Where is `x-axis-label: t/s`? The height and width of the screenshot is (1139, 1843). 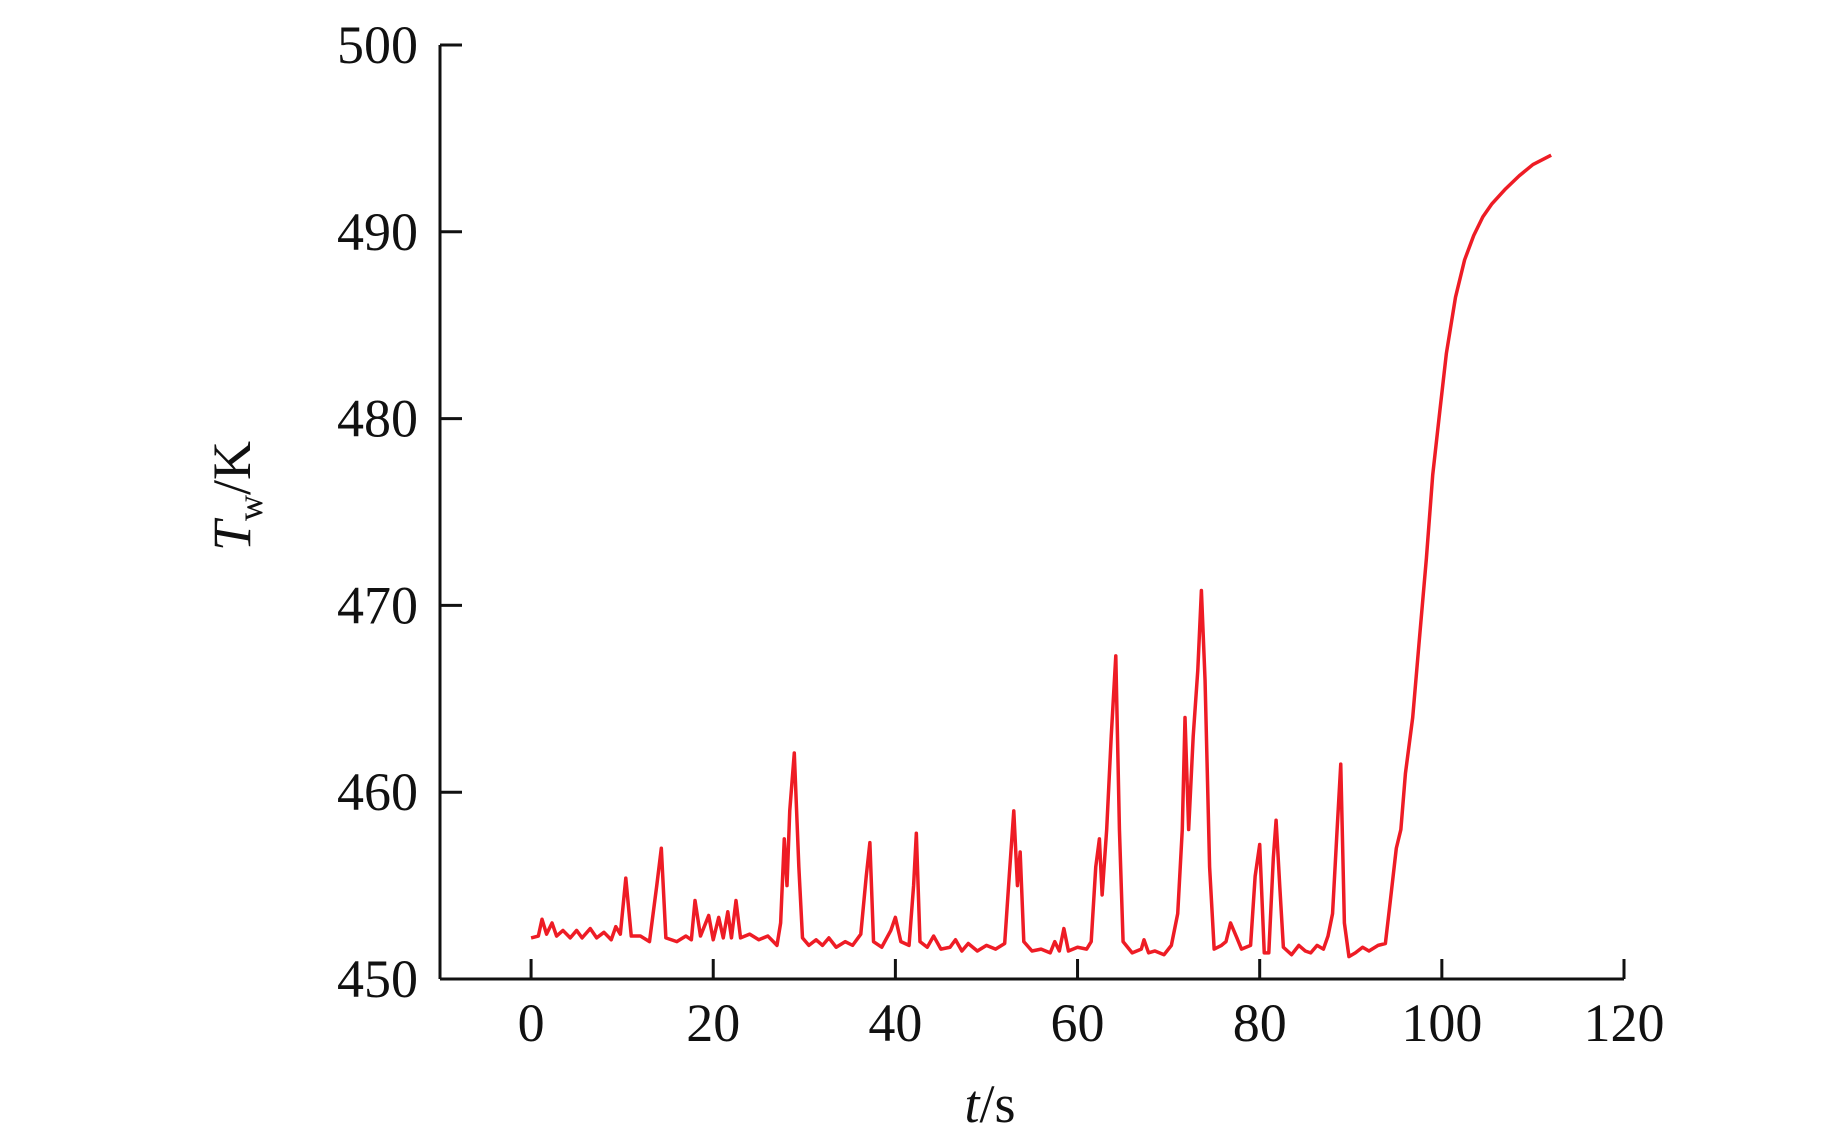 x-axis-label: t/s is located at coordinates (989, 1104).